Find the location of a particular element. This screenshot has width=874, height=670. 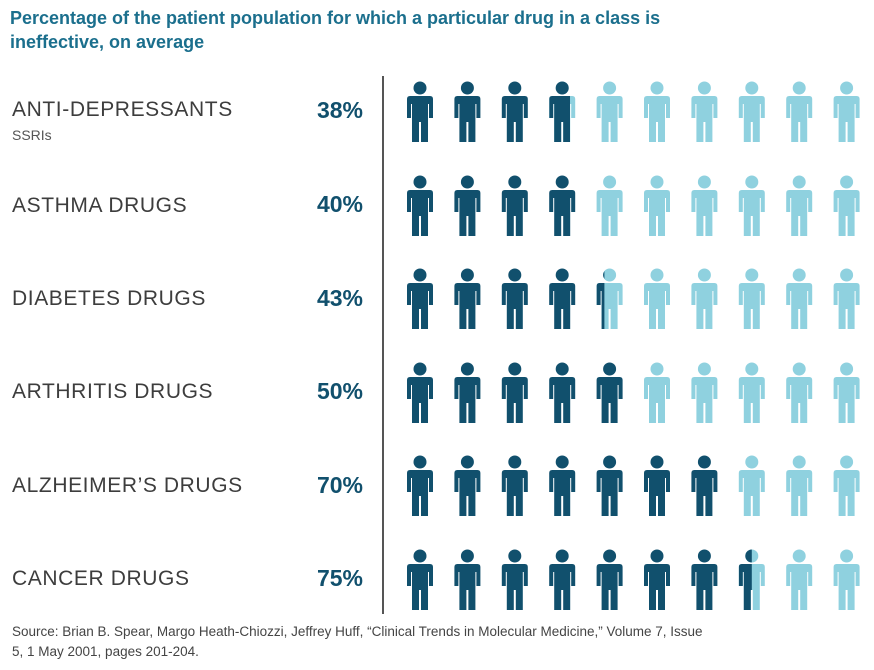

pct-cancer: 75% is located at coordinates (339, 578).